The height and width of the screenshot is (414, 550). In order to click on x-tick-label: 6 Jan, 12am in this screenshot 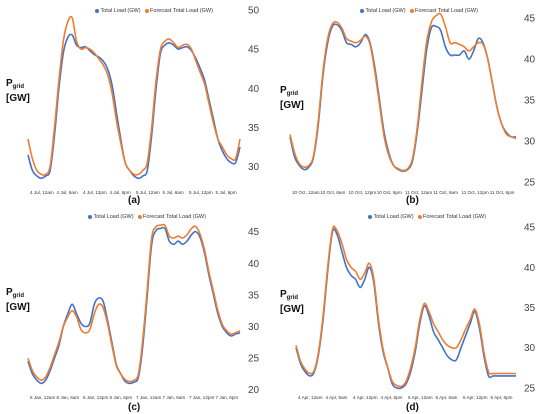, I will do `click(42, 397)`.